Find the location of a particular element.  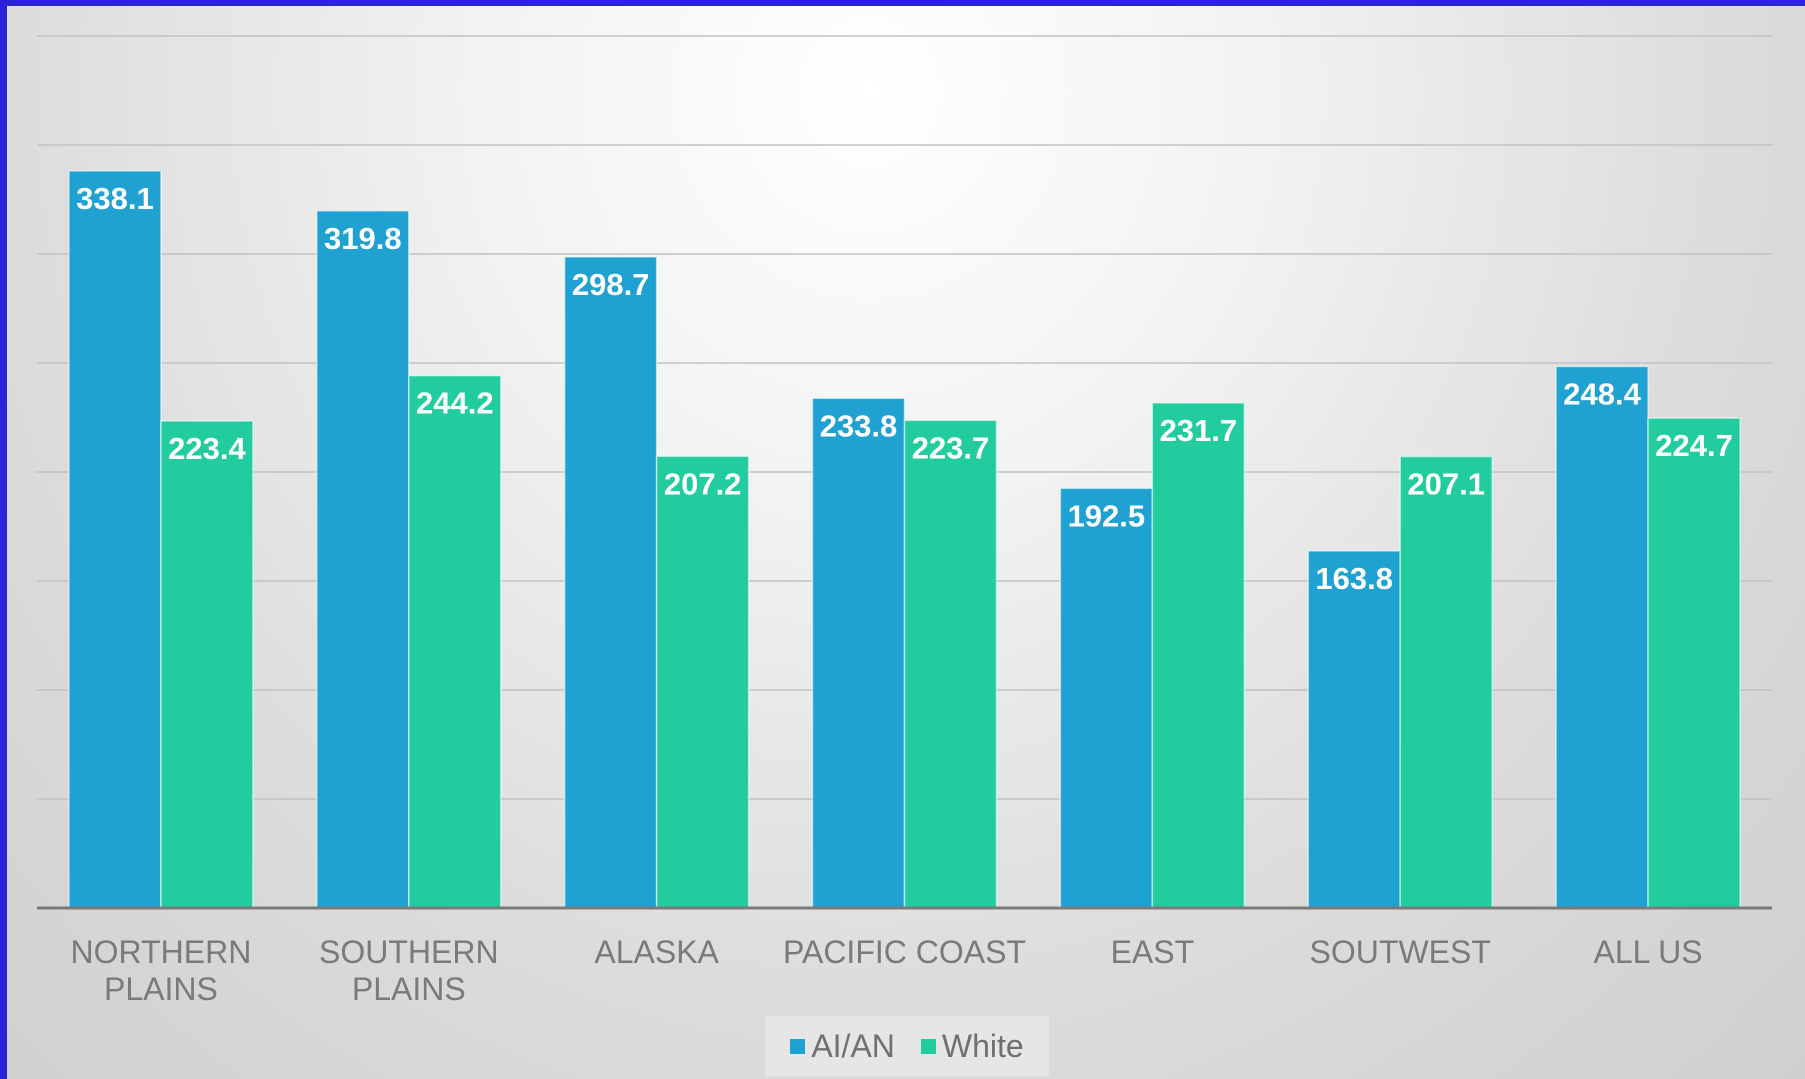

category-label: ALASKA is located at coordinates (656, 952).